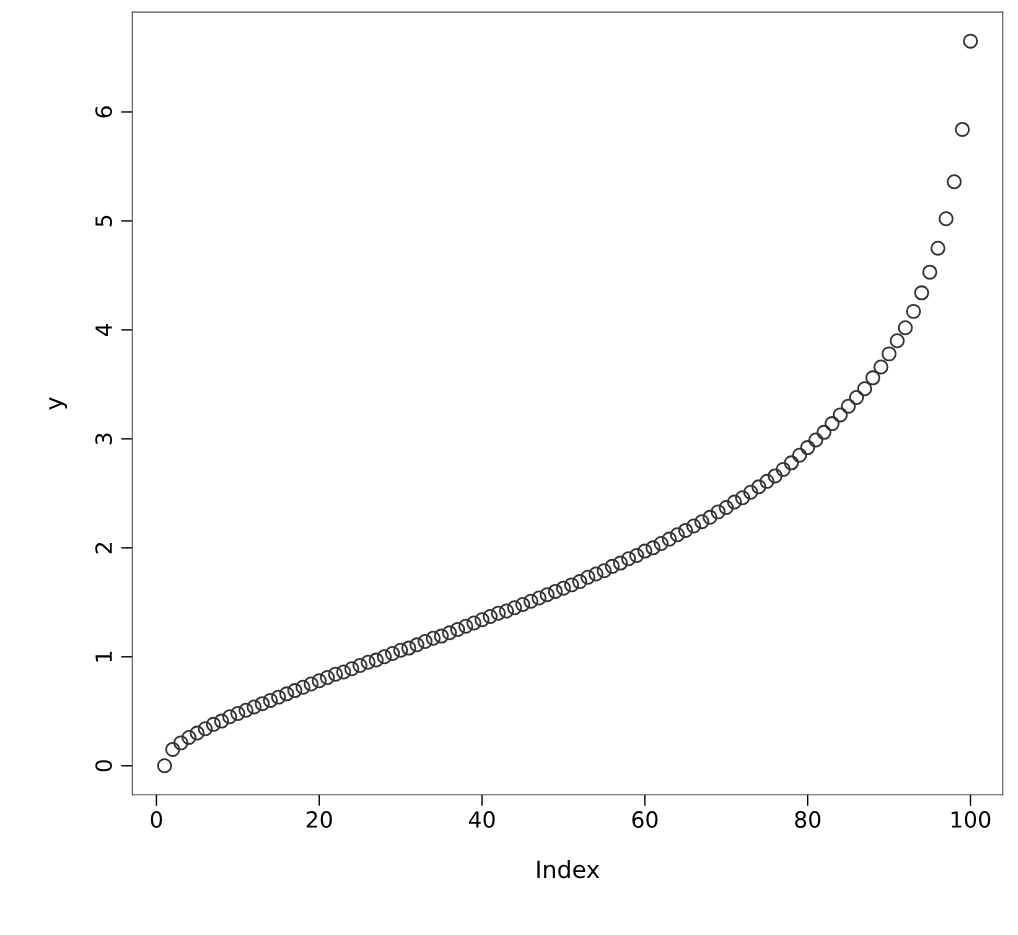 The image size is (1018, 935). Describe the element at coordinates (103, 548) in the screenshot. I see `y-tick-label: 2` at that location.